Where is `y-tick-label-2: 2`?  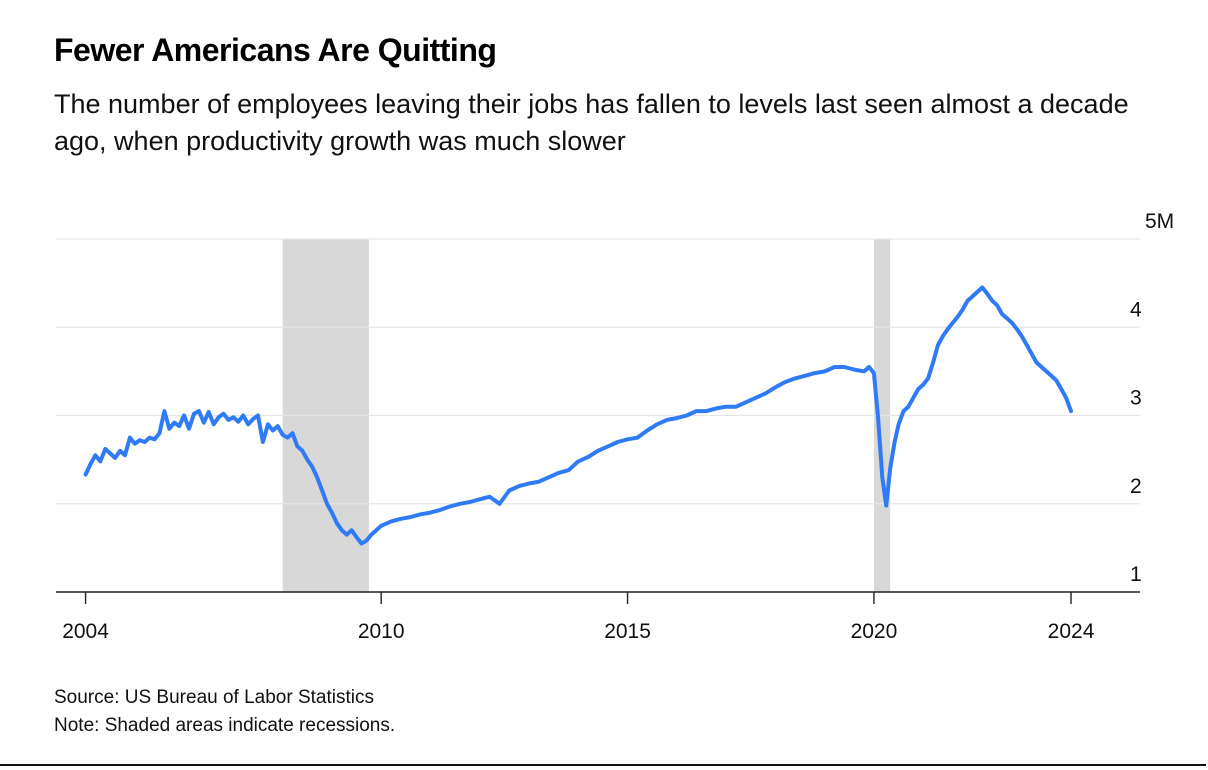 y-tick-label-2: 2 is located at coordinates (1136, 486).